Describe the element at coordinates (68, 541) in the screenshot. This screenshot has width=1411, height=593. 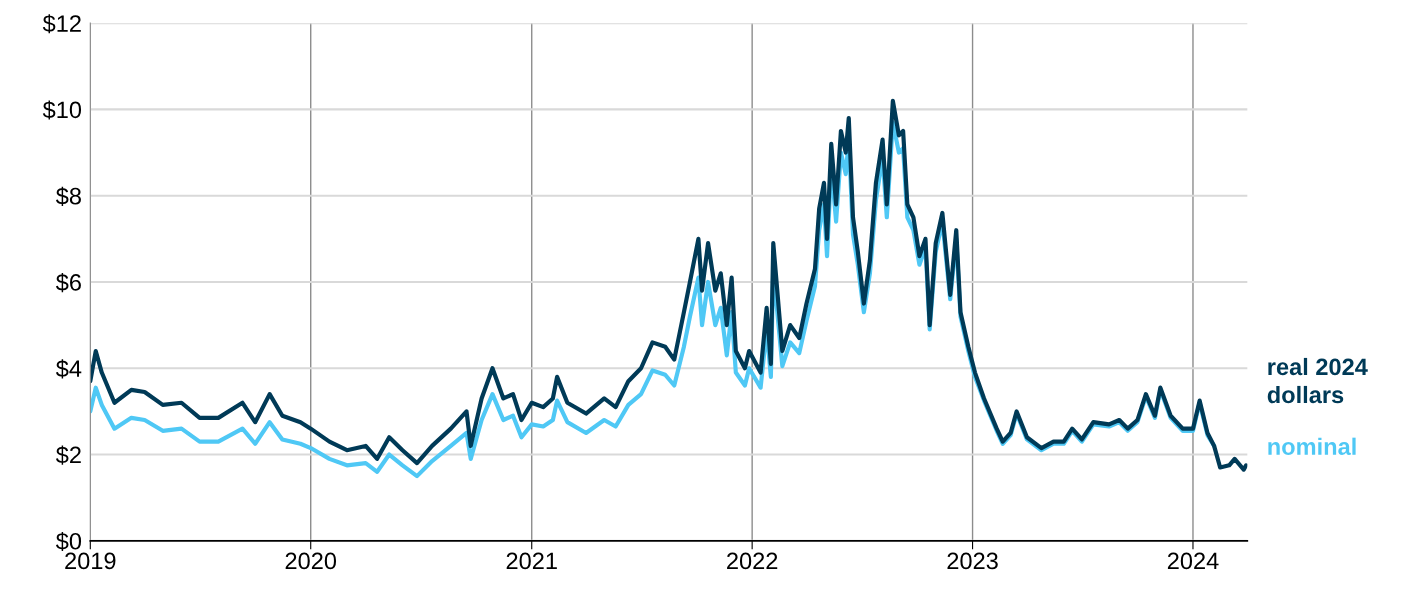
I see `y-tick-label: $0` at that location.